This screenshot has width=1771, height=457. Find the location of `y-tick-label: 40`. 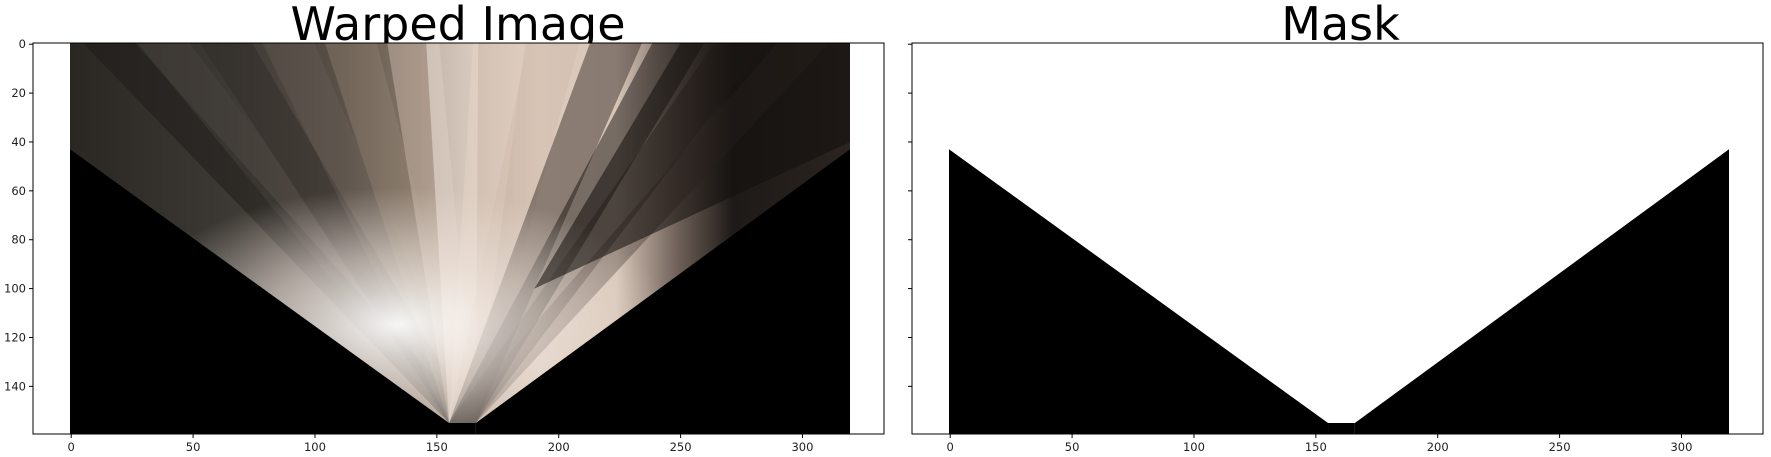

y-tick-label: 40 is located at coordinates (18, 142).